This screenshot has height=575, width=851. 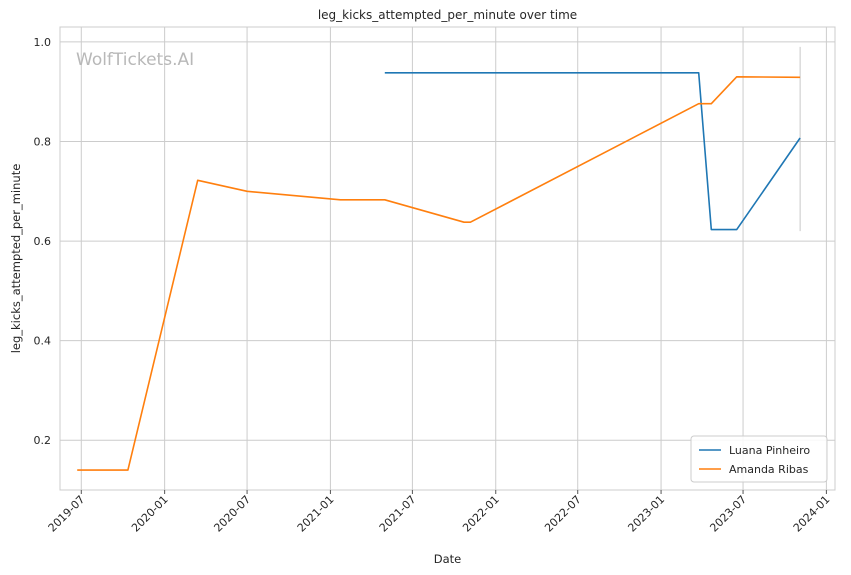 I want to click on y-tick-label: 0.6, so click(x=43, y=241).